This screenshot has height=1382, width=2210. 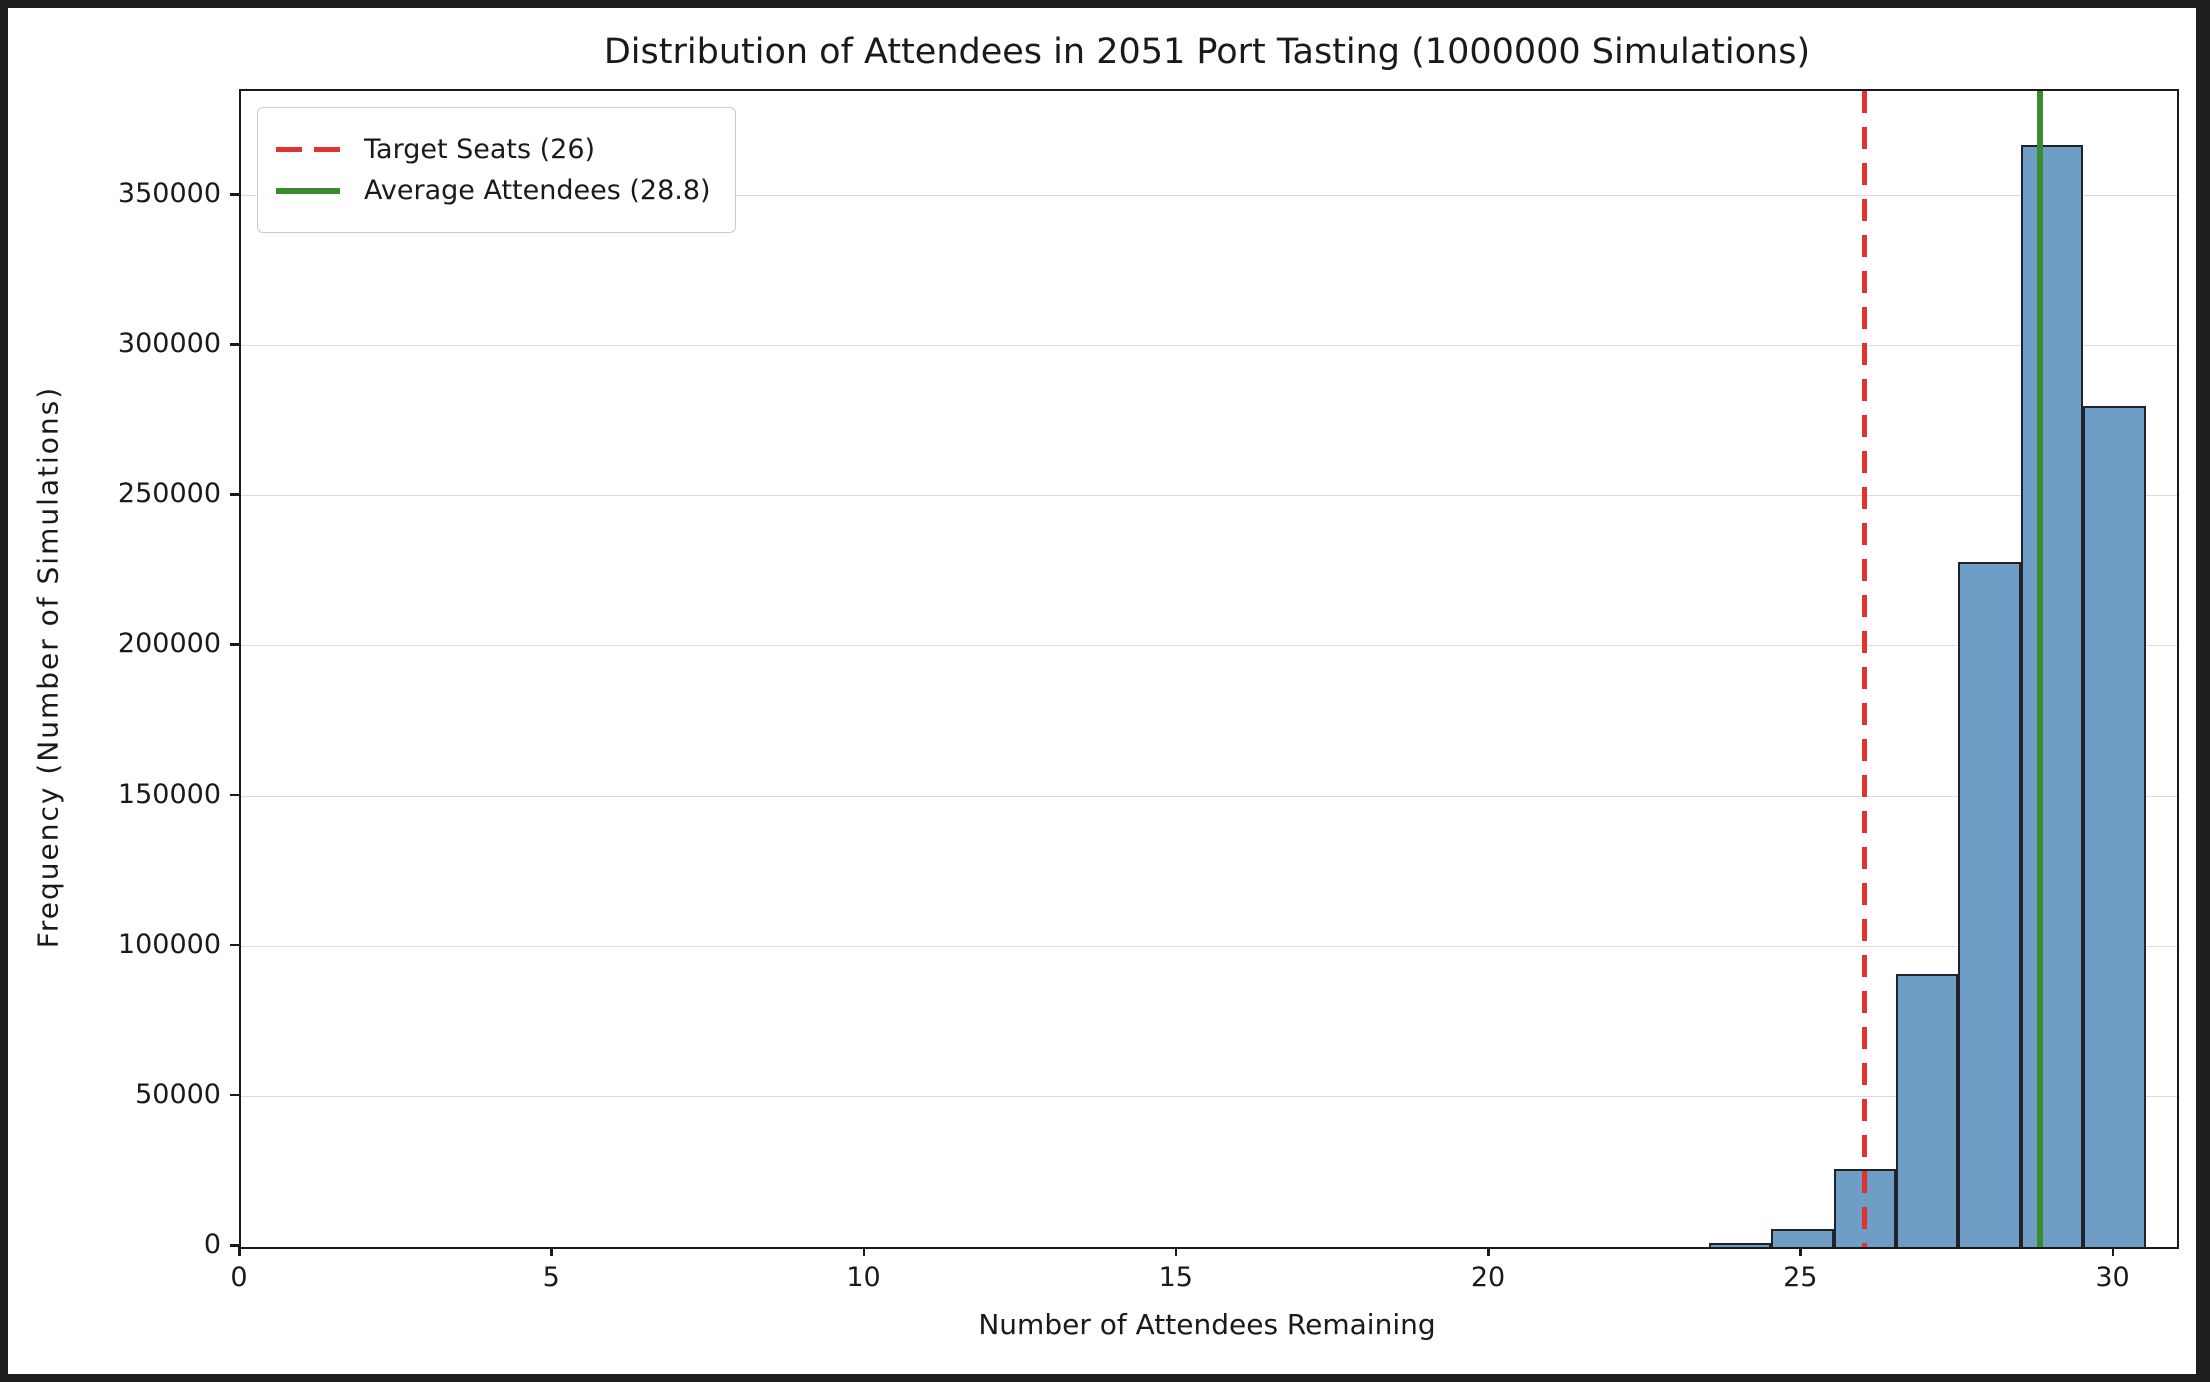 What do you see at coordinates (1800, 1277) in the screenshot?
I see `x-tick-label: 25` at bounding box center [1800, 1277].